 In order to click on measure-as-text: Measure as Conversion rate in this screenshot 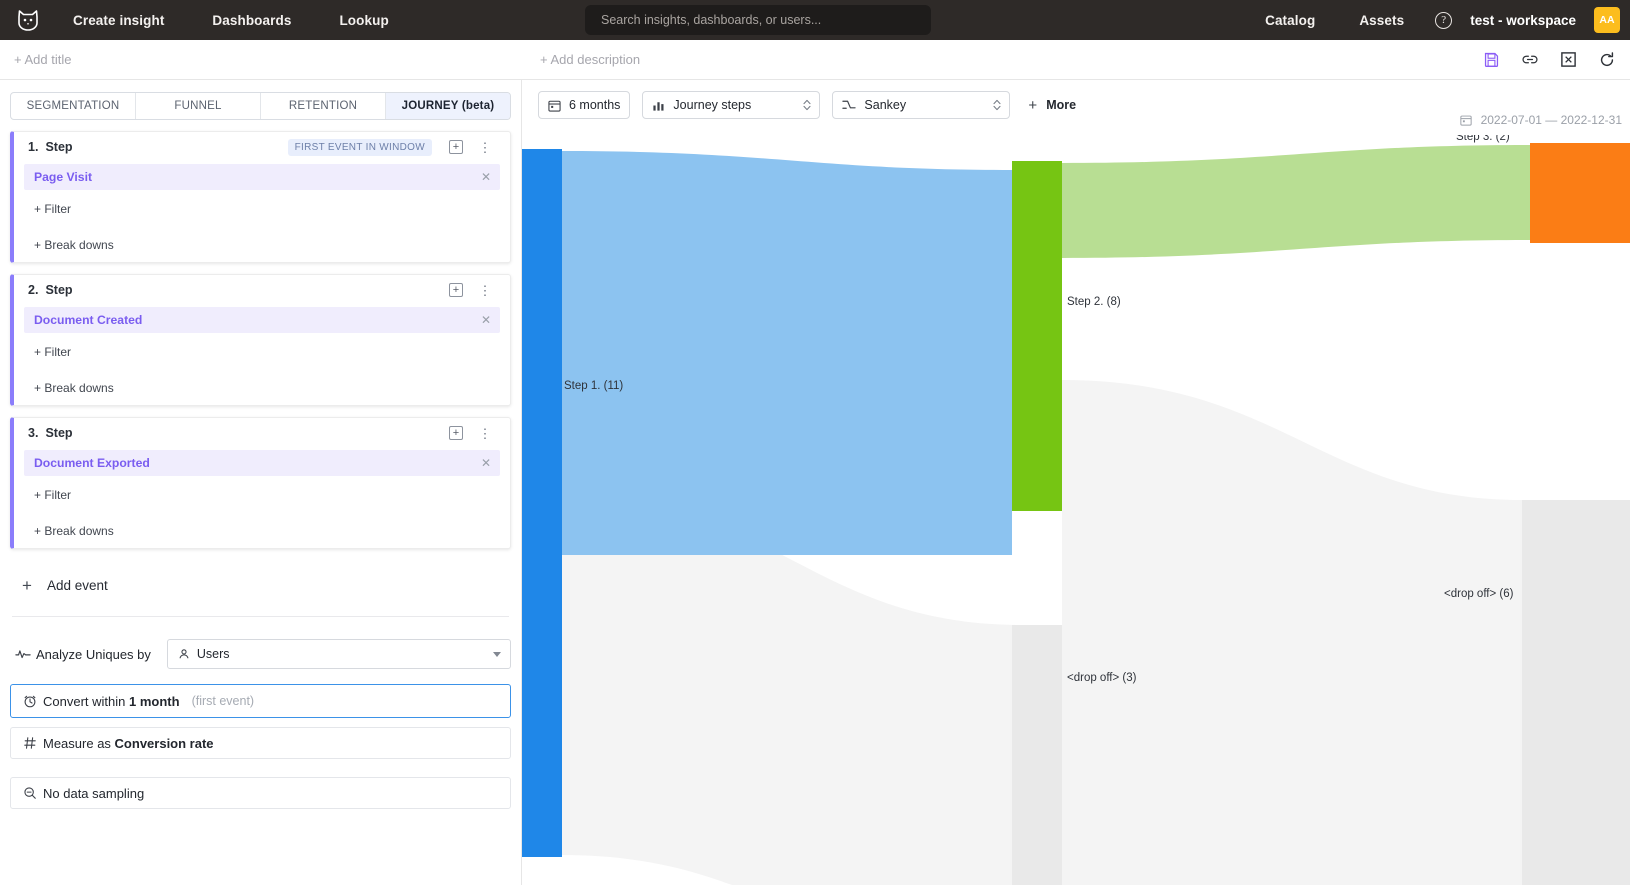, I will do `click(128, 743)`.